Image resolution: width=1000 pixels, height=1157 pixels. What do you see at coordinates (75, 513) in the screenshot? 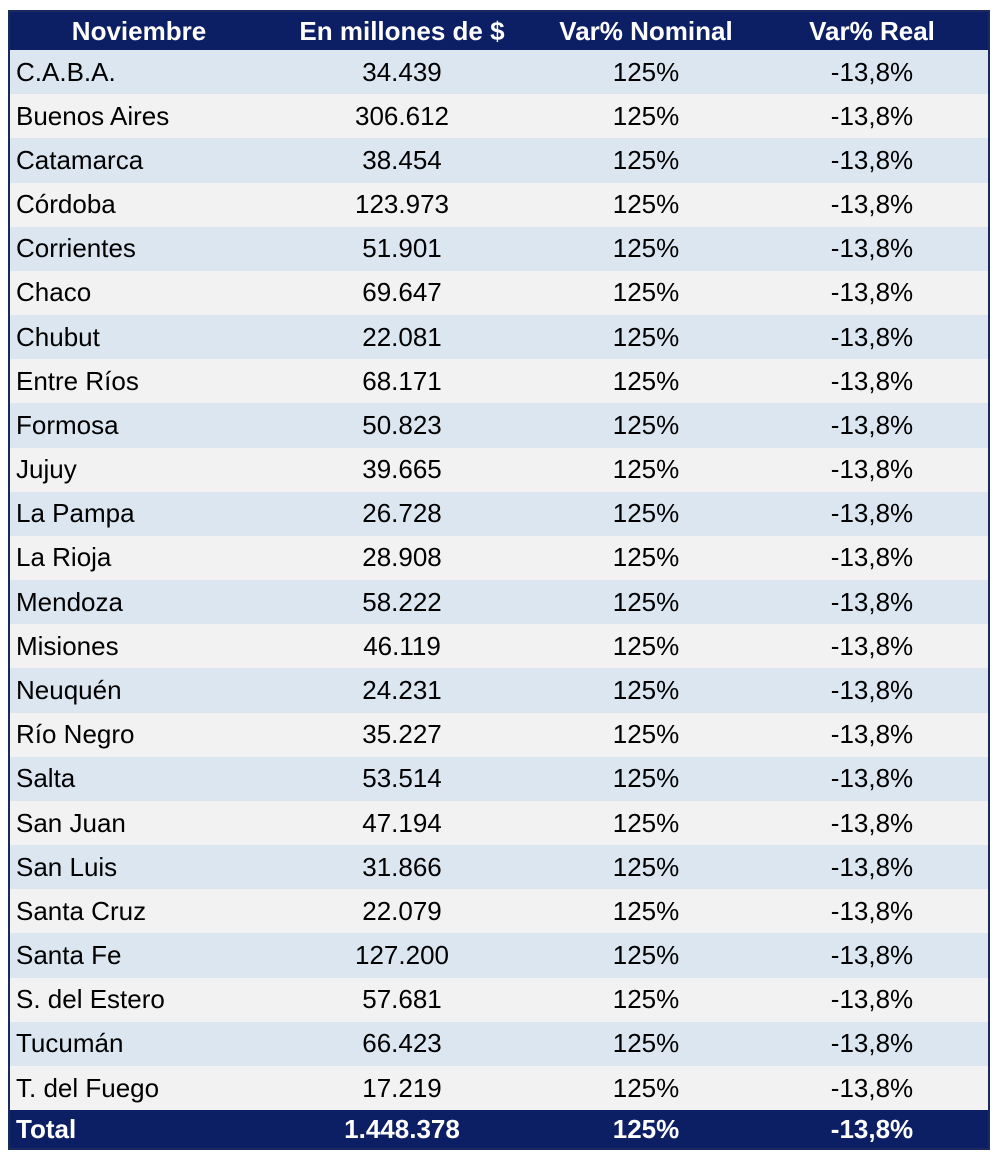
I see `row-cell-province: La Pampa` at bounding box center [75, 513].